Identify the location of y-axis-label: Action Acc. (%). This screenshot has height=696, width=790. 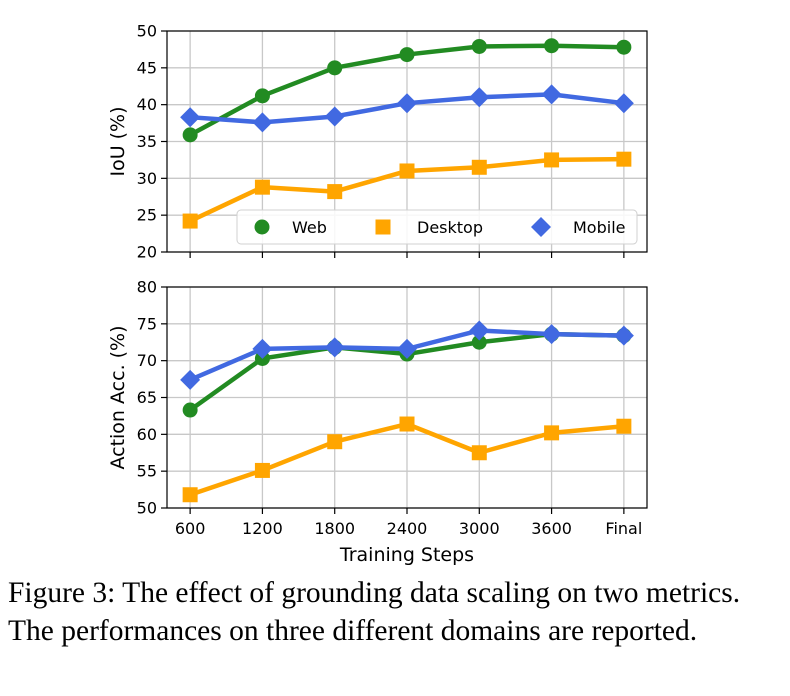
(118, 397).